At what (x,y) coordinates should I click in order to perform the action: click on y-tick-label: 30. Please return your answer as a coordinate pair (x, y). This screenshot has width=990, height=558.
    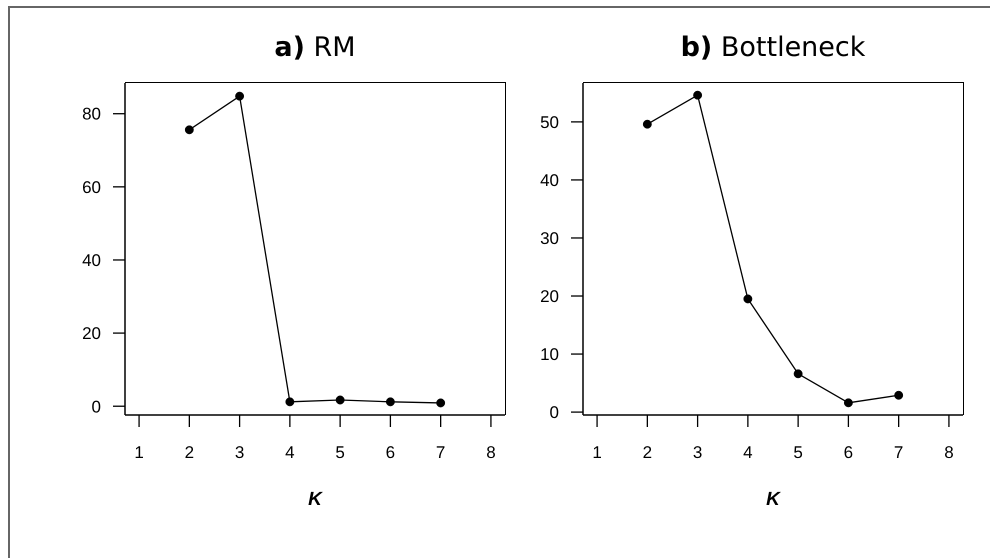
    Looking at the image, I should click on (549, 238).